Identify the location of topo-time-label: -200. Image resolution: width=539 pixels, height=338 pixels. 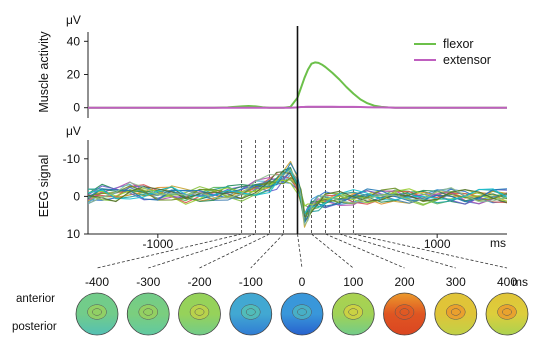
(199, 282).